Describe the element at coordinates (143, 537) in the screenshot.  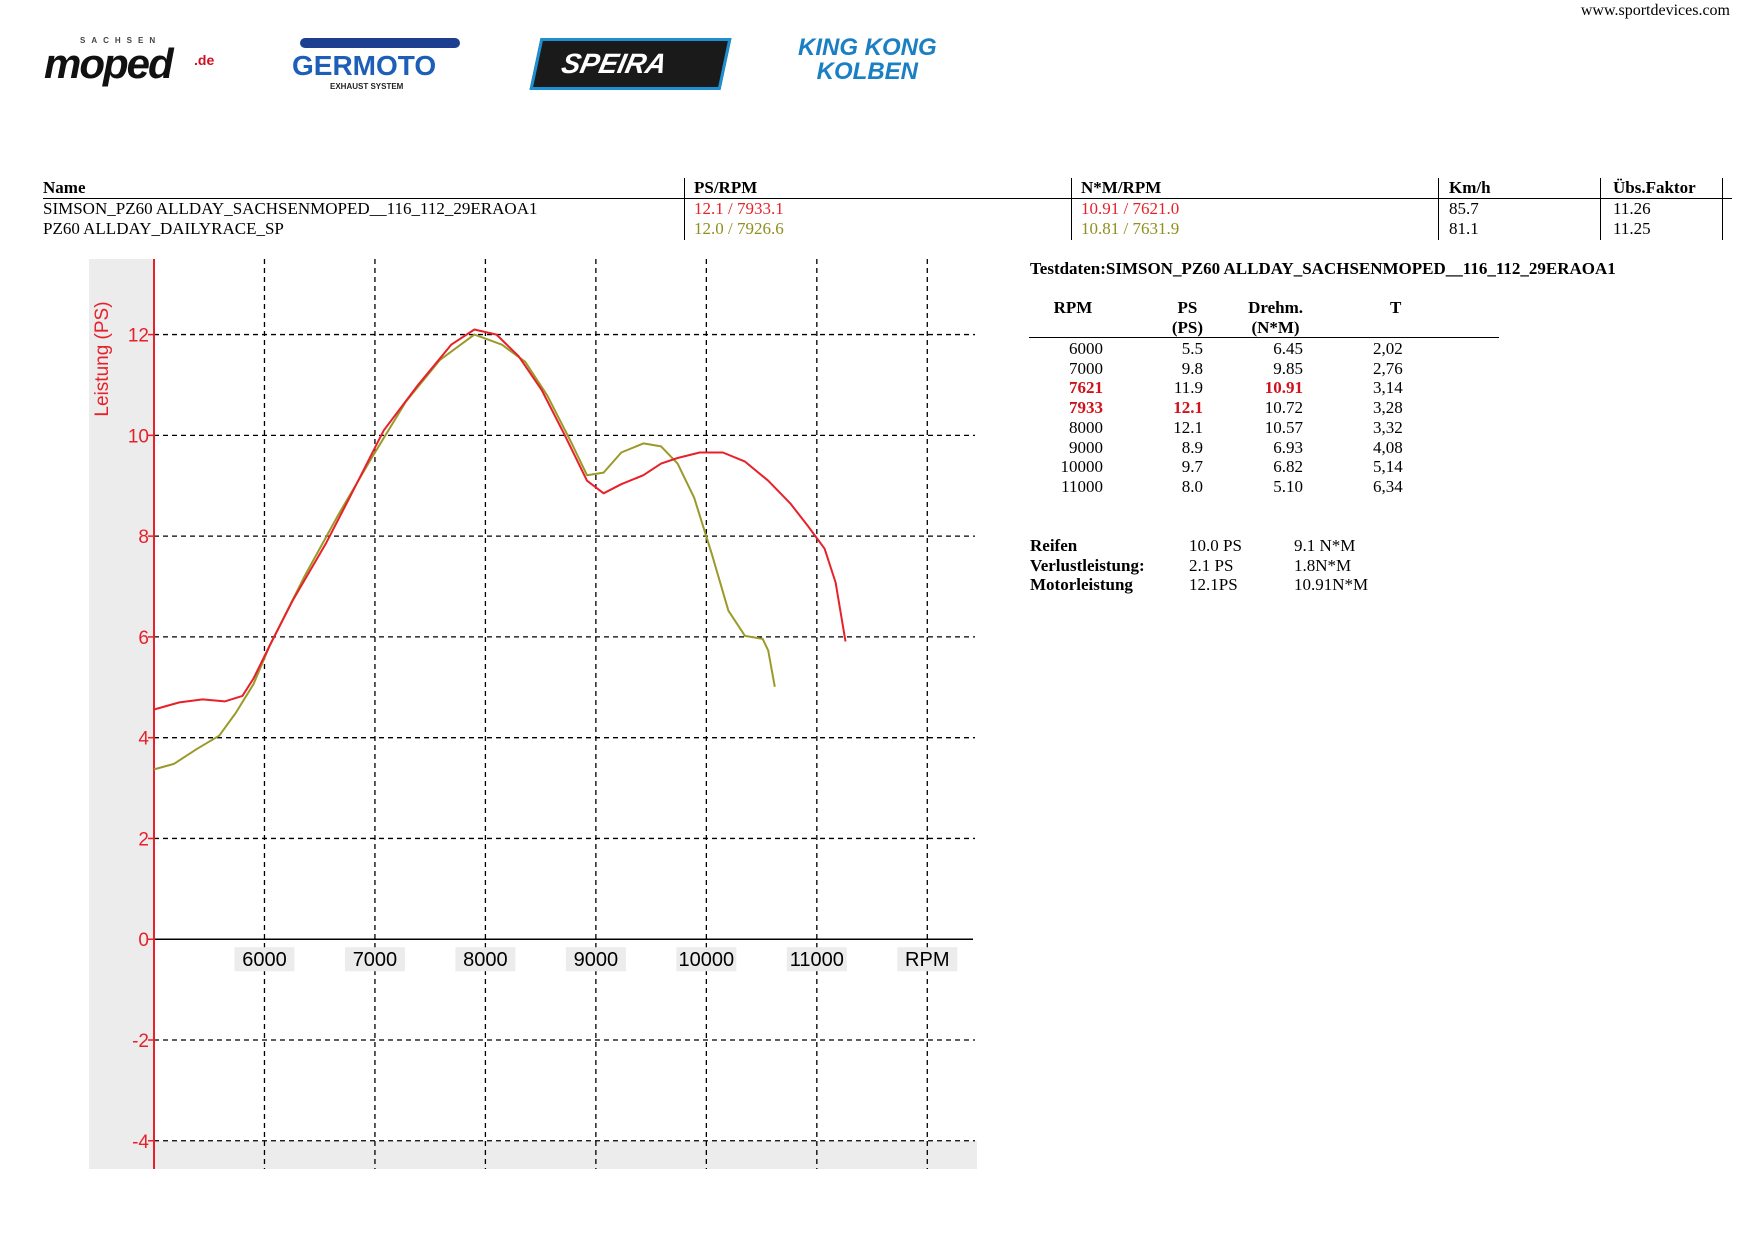
I see `y-tick-label: 8` at that location.